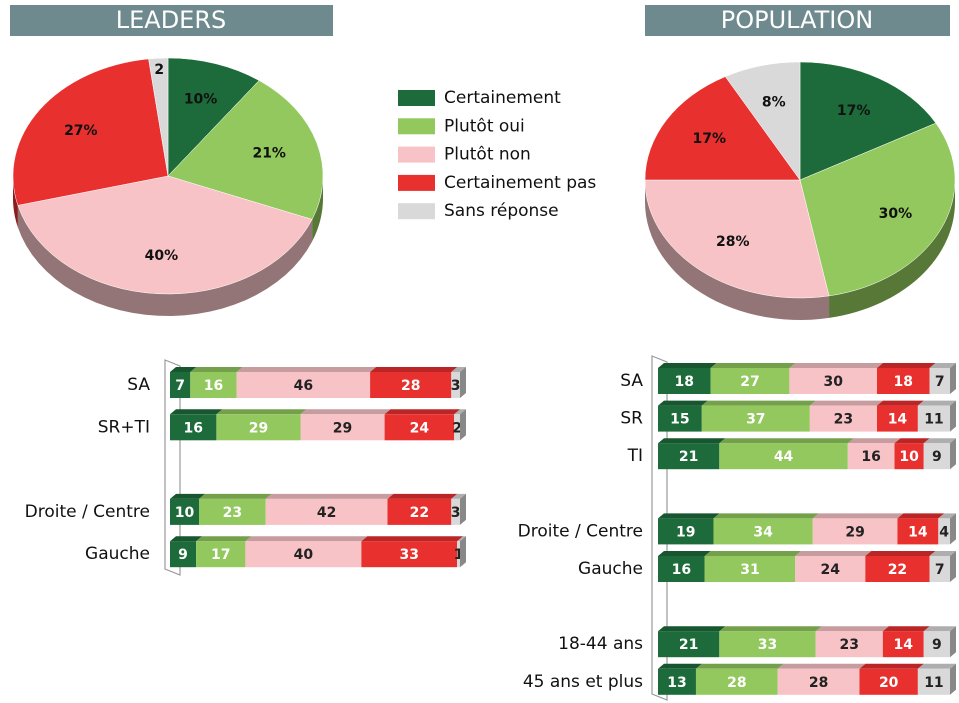 This screenshot has width=959, height=703. Describe the element at coordinates (201, 100) in the screenshot. I see `pie-label: 10%` at that location.